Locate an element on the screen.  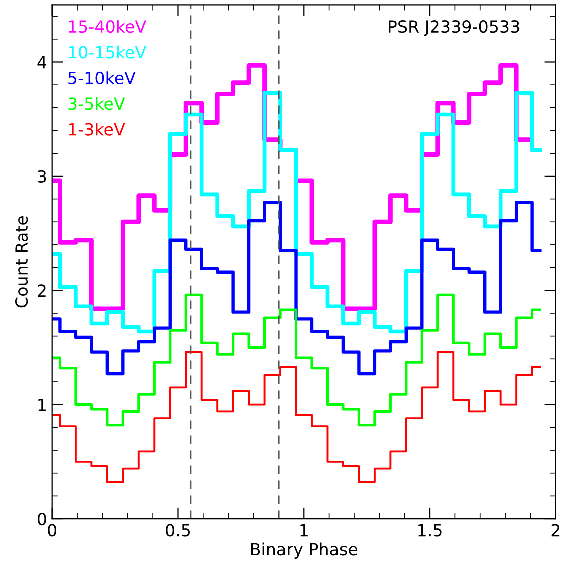
text: 5-10keV is located at coordinates (102, 78).